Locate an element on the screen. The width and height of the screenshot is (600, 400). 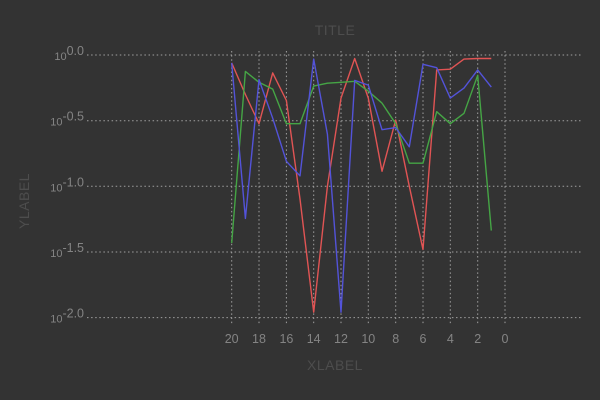
x-tick-label: 8 is located at coordinates (395, 339).